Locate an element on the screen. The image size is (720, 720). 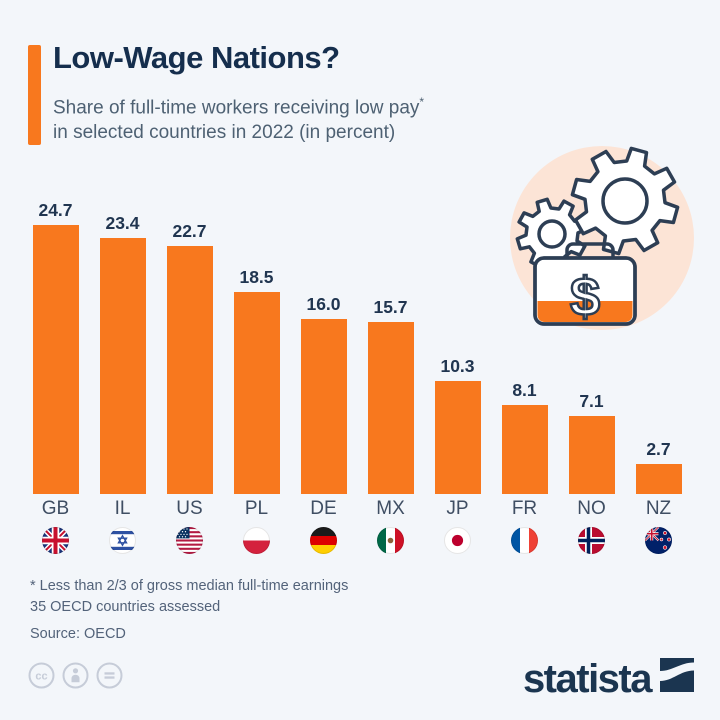
cc-icon: cc is located at coordinates (41, 678).